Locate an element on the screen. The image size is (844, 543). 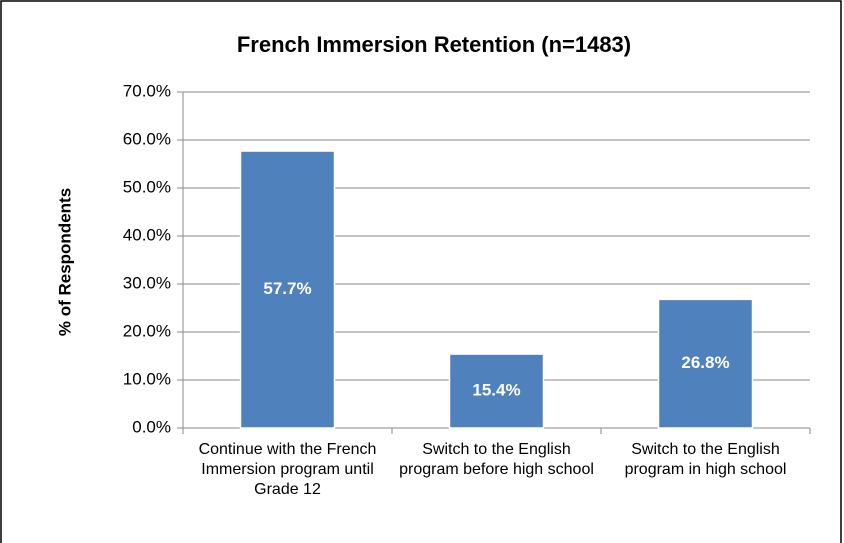
y-tick-label: 30.0% is located at coordinates (147, 282).